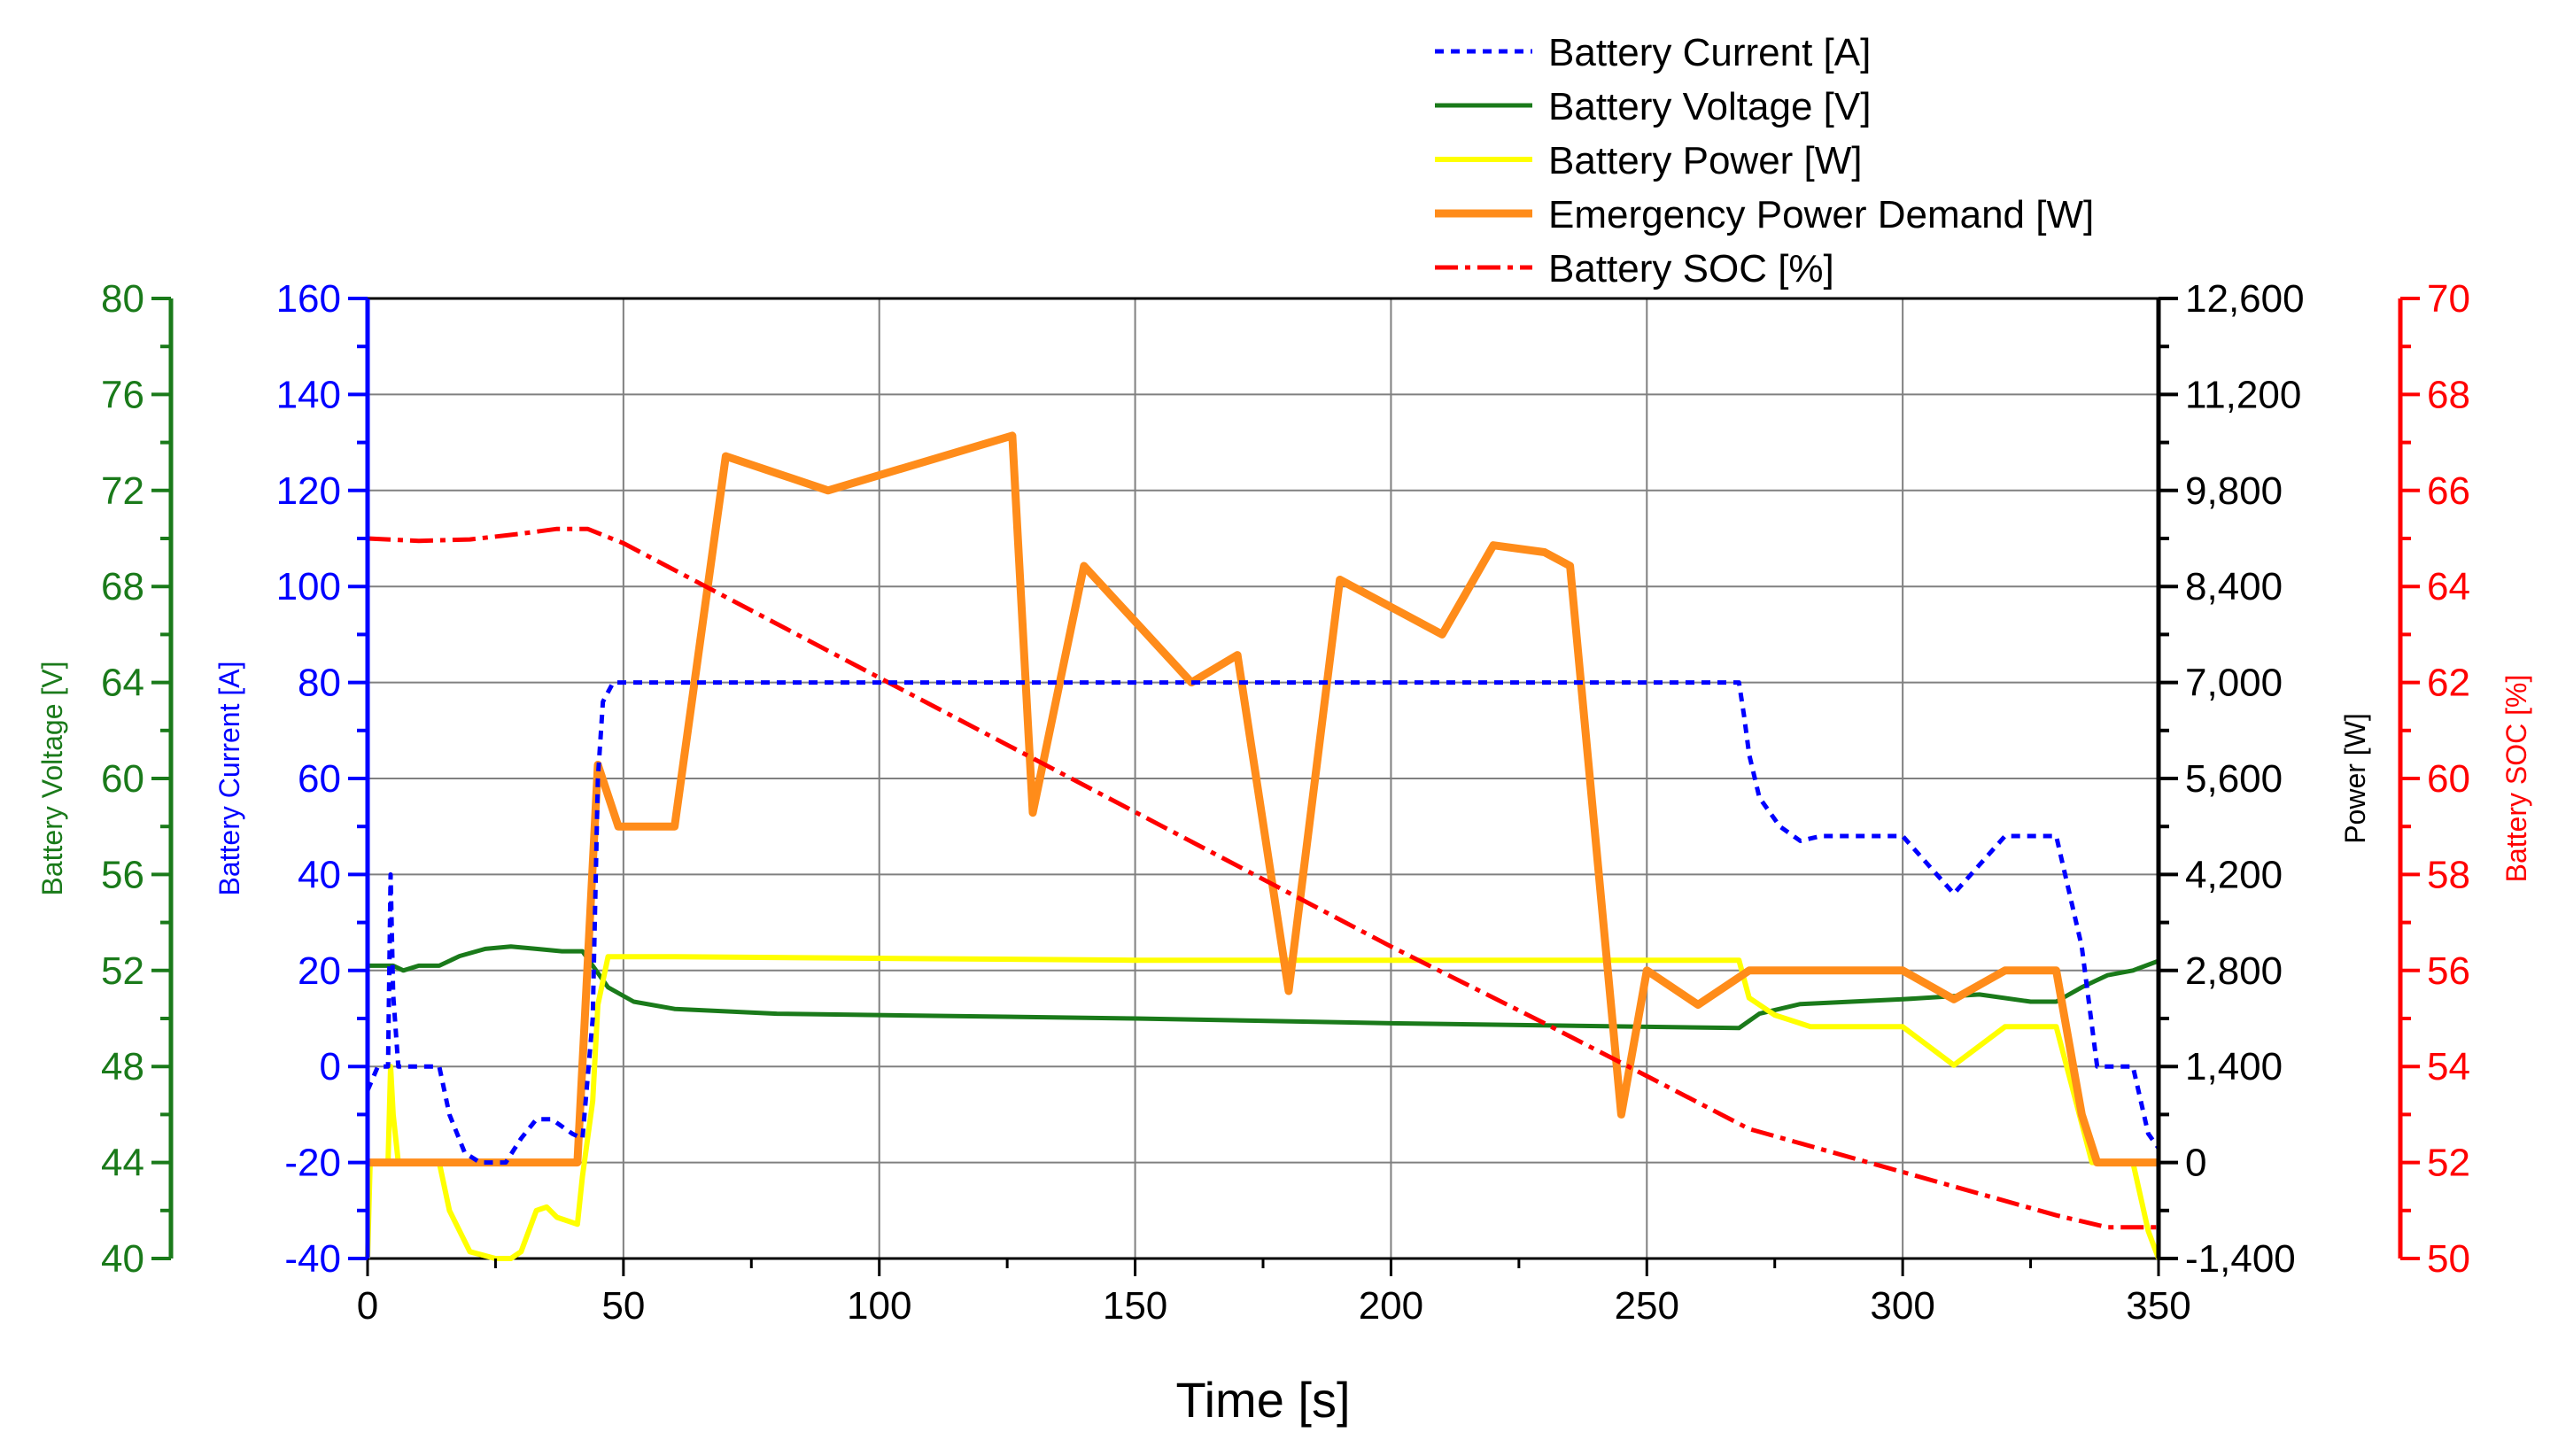 The height and width of the screenshot is (1456, 2558). What do you see at coordinates (2243, 394) in the screenshot?
I see `power-tick-label: 11,200` at bounding box center [2243, 394].